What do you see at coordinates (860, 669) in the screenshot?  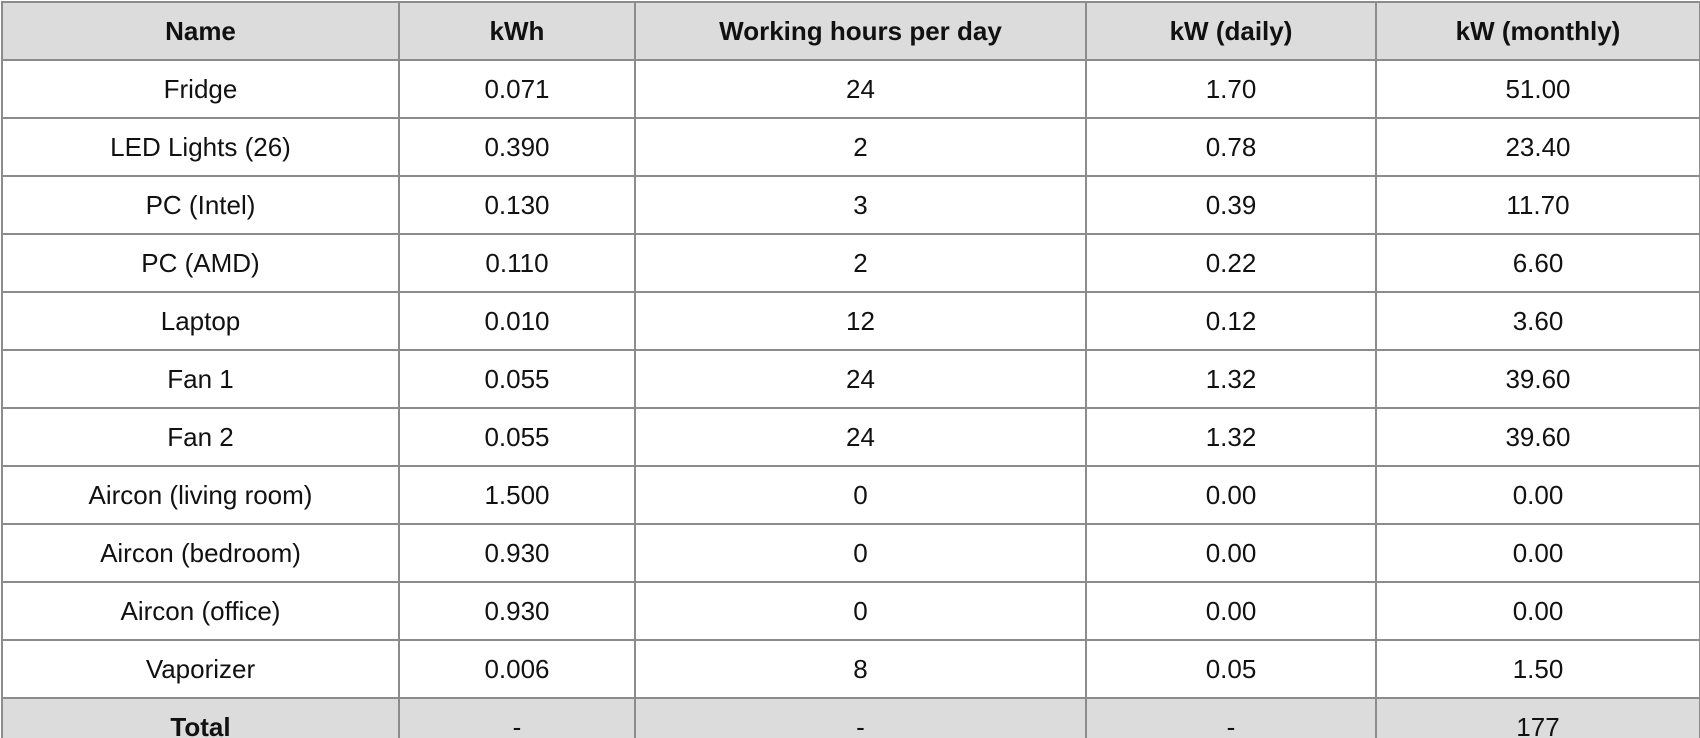 I see `table-cell: 8` at bounding box center [860, 669].